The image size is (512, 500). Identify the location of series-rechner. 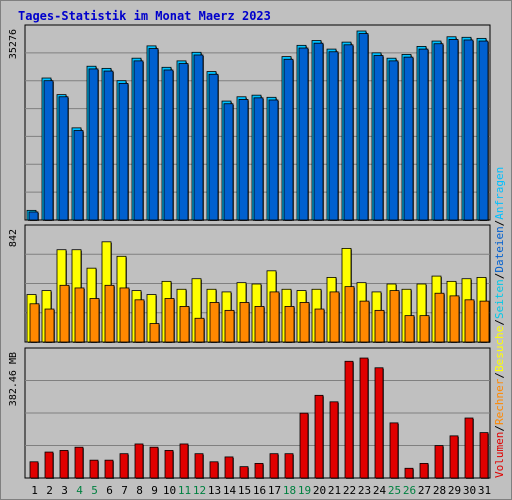
(259, 313).